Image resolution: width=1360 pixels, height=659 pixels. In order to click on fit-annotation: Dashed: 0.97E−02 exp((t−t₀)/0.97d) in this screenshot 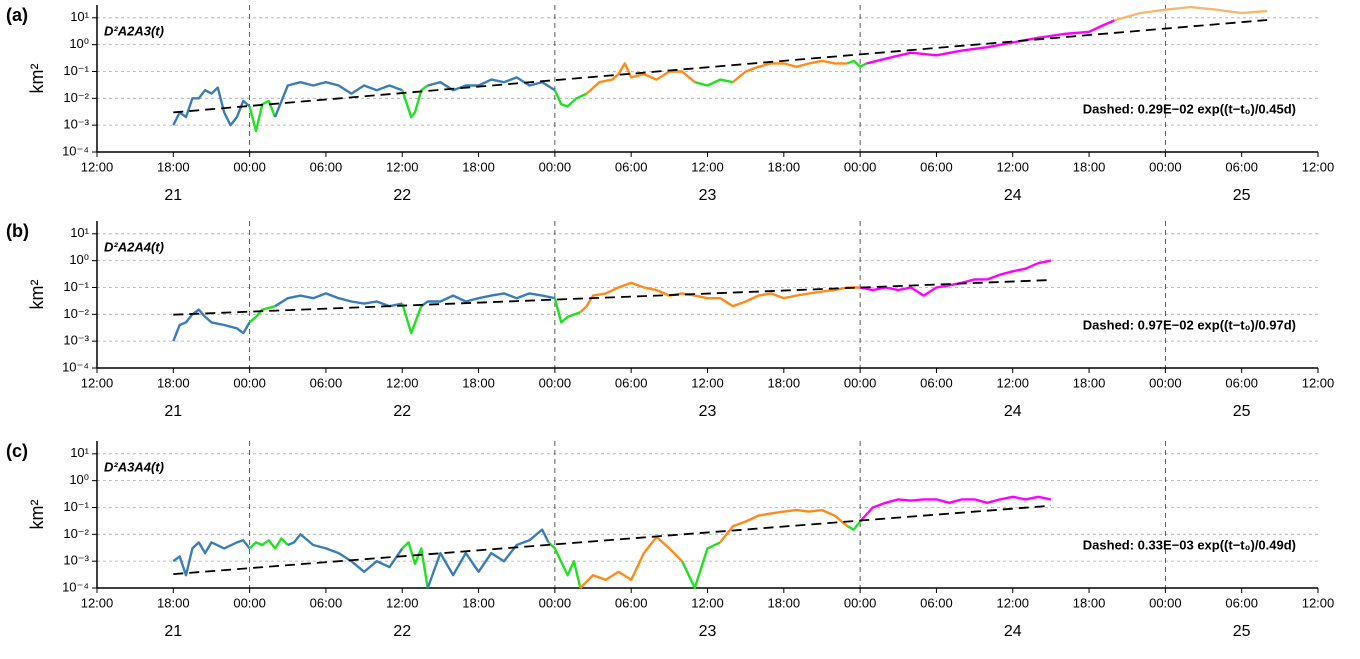, I will do `click(1189, 324)`.